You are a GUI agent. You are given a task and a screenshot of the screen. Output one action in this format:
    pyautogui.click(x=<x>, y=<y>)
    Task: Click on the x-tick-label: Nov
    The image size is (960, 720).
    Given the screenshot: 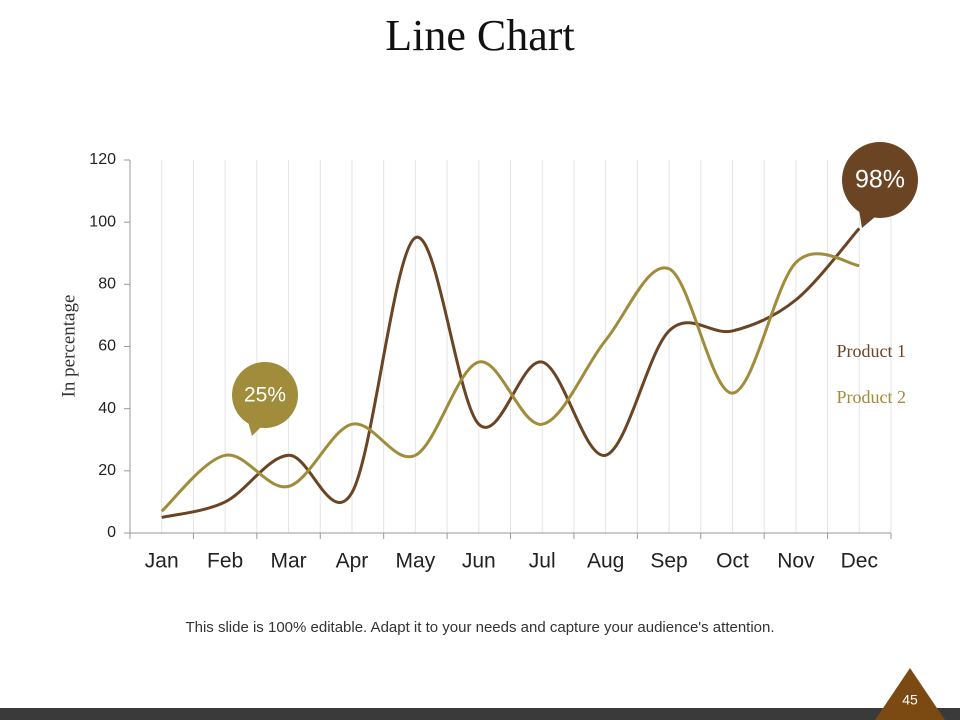 What is the action you would take?
    pyautogui.click(x=796, y=561)
    